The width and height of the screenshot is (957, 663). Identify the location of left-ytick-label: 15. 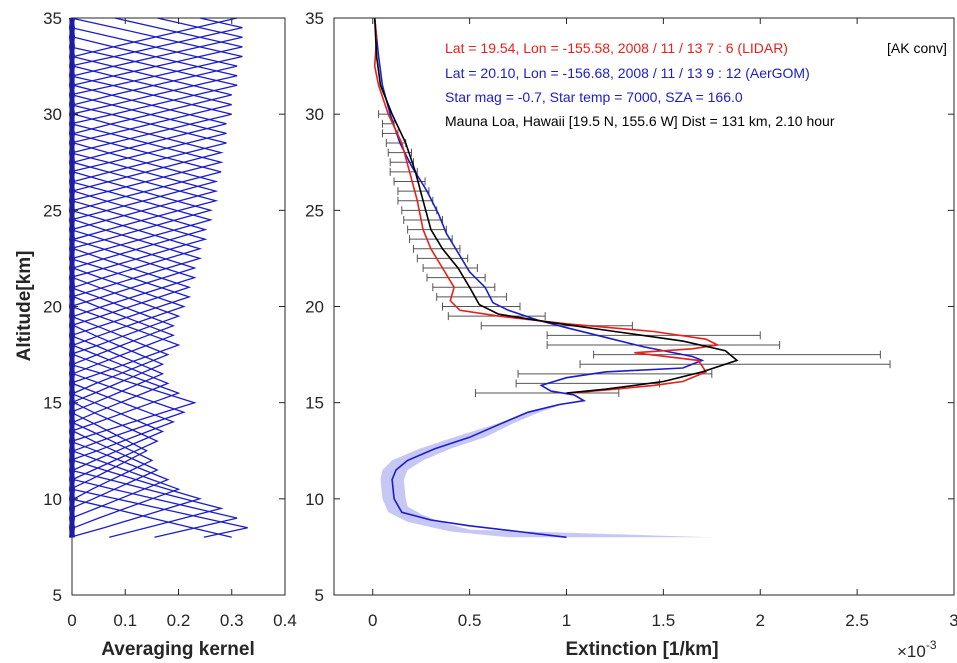
(52, 403).